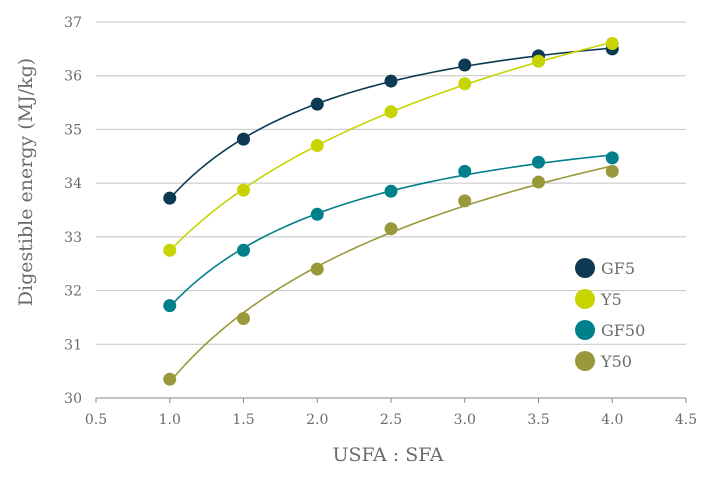 The width and height of the screenshot is (706, 485). Describe the element at coordinates (616, 361) in the screenshot. I see `legend-label-y50: Y50` at that location.